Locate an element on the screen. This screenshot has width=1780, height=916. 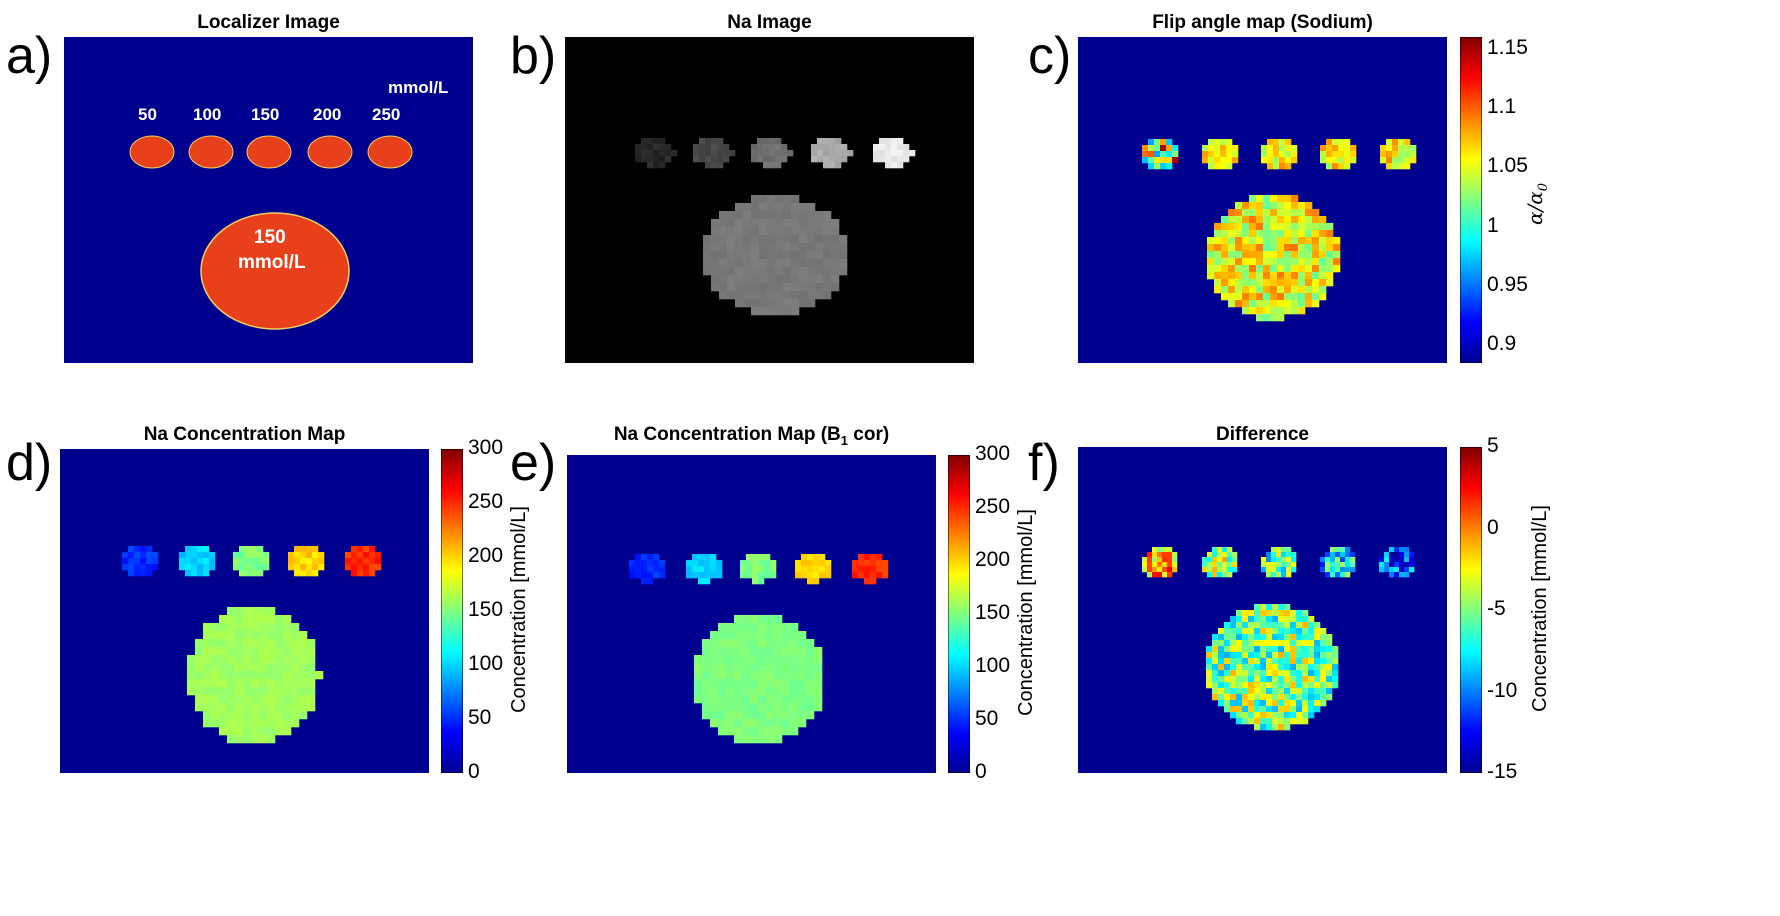
panel-letter-a: a) is located at coordinates (29, 56).